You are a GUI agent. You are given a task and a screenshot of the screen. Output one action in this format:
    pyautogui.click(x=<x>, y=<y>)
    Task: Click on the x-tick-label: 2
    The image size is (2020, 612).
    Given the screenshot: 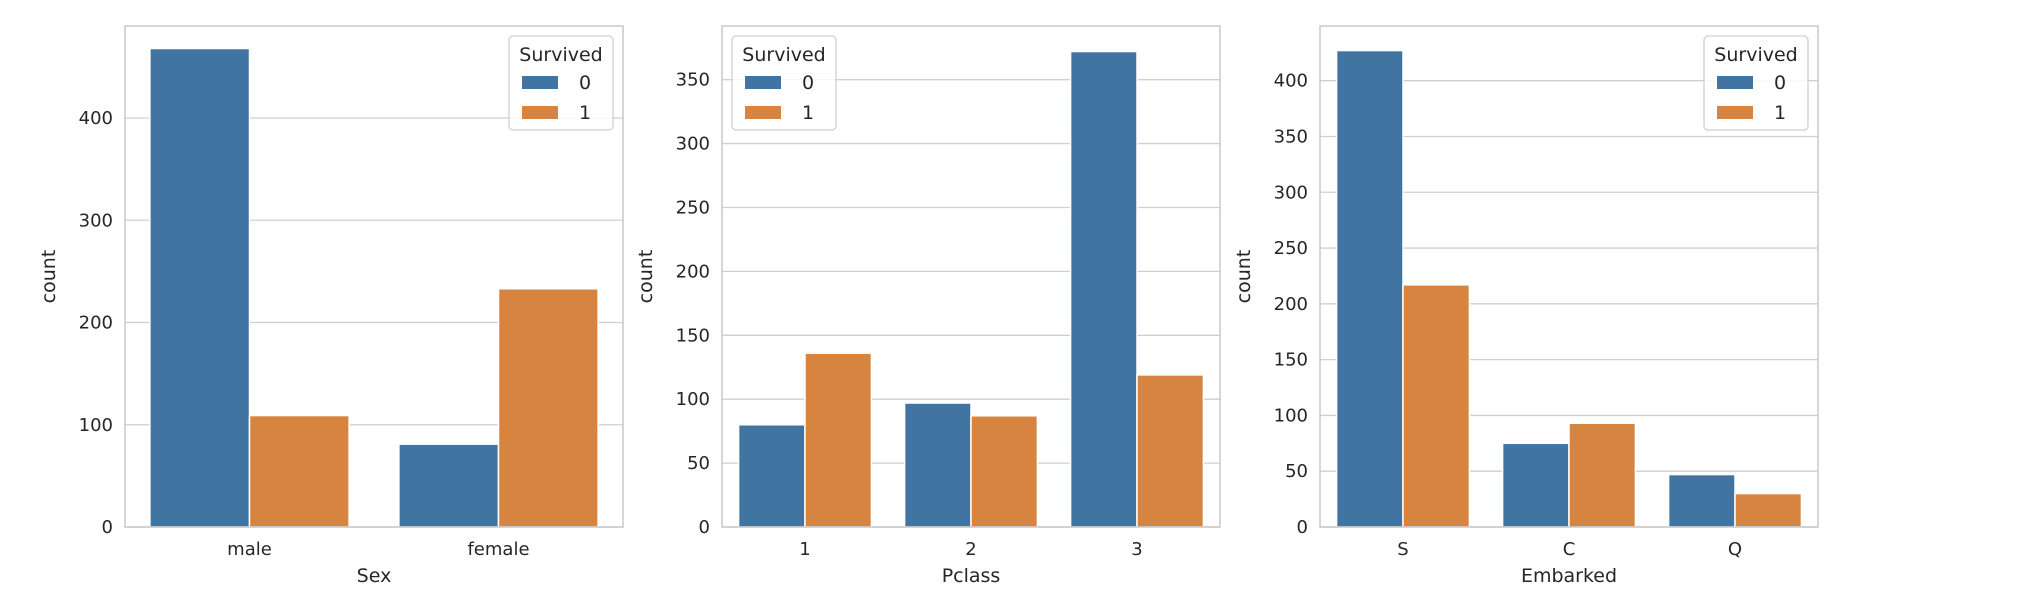 What is the action you would take?
    pyautogui.click(x=970, y=549)
    